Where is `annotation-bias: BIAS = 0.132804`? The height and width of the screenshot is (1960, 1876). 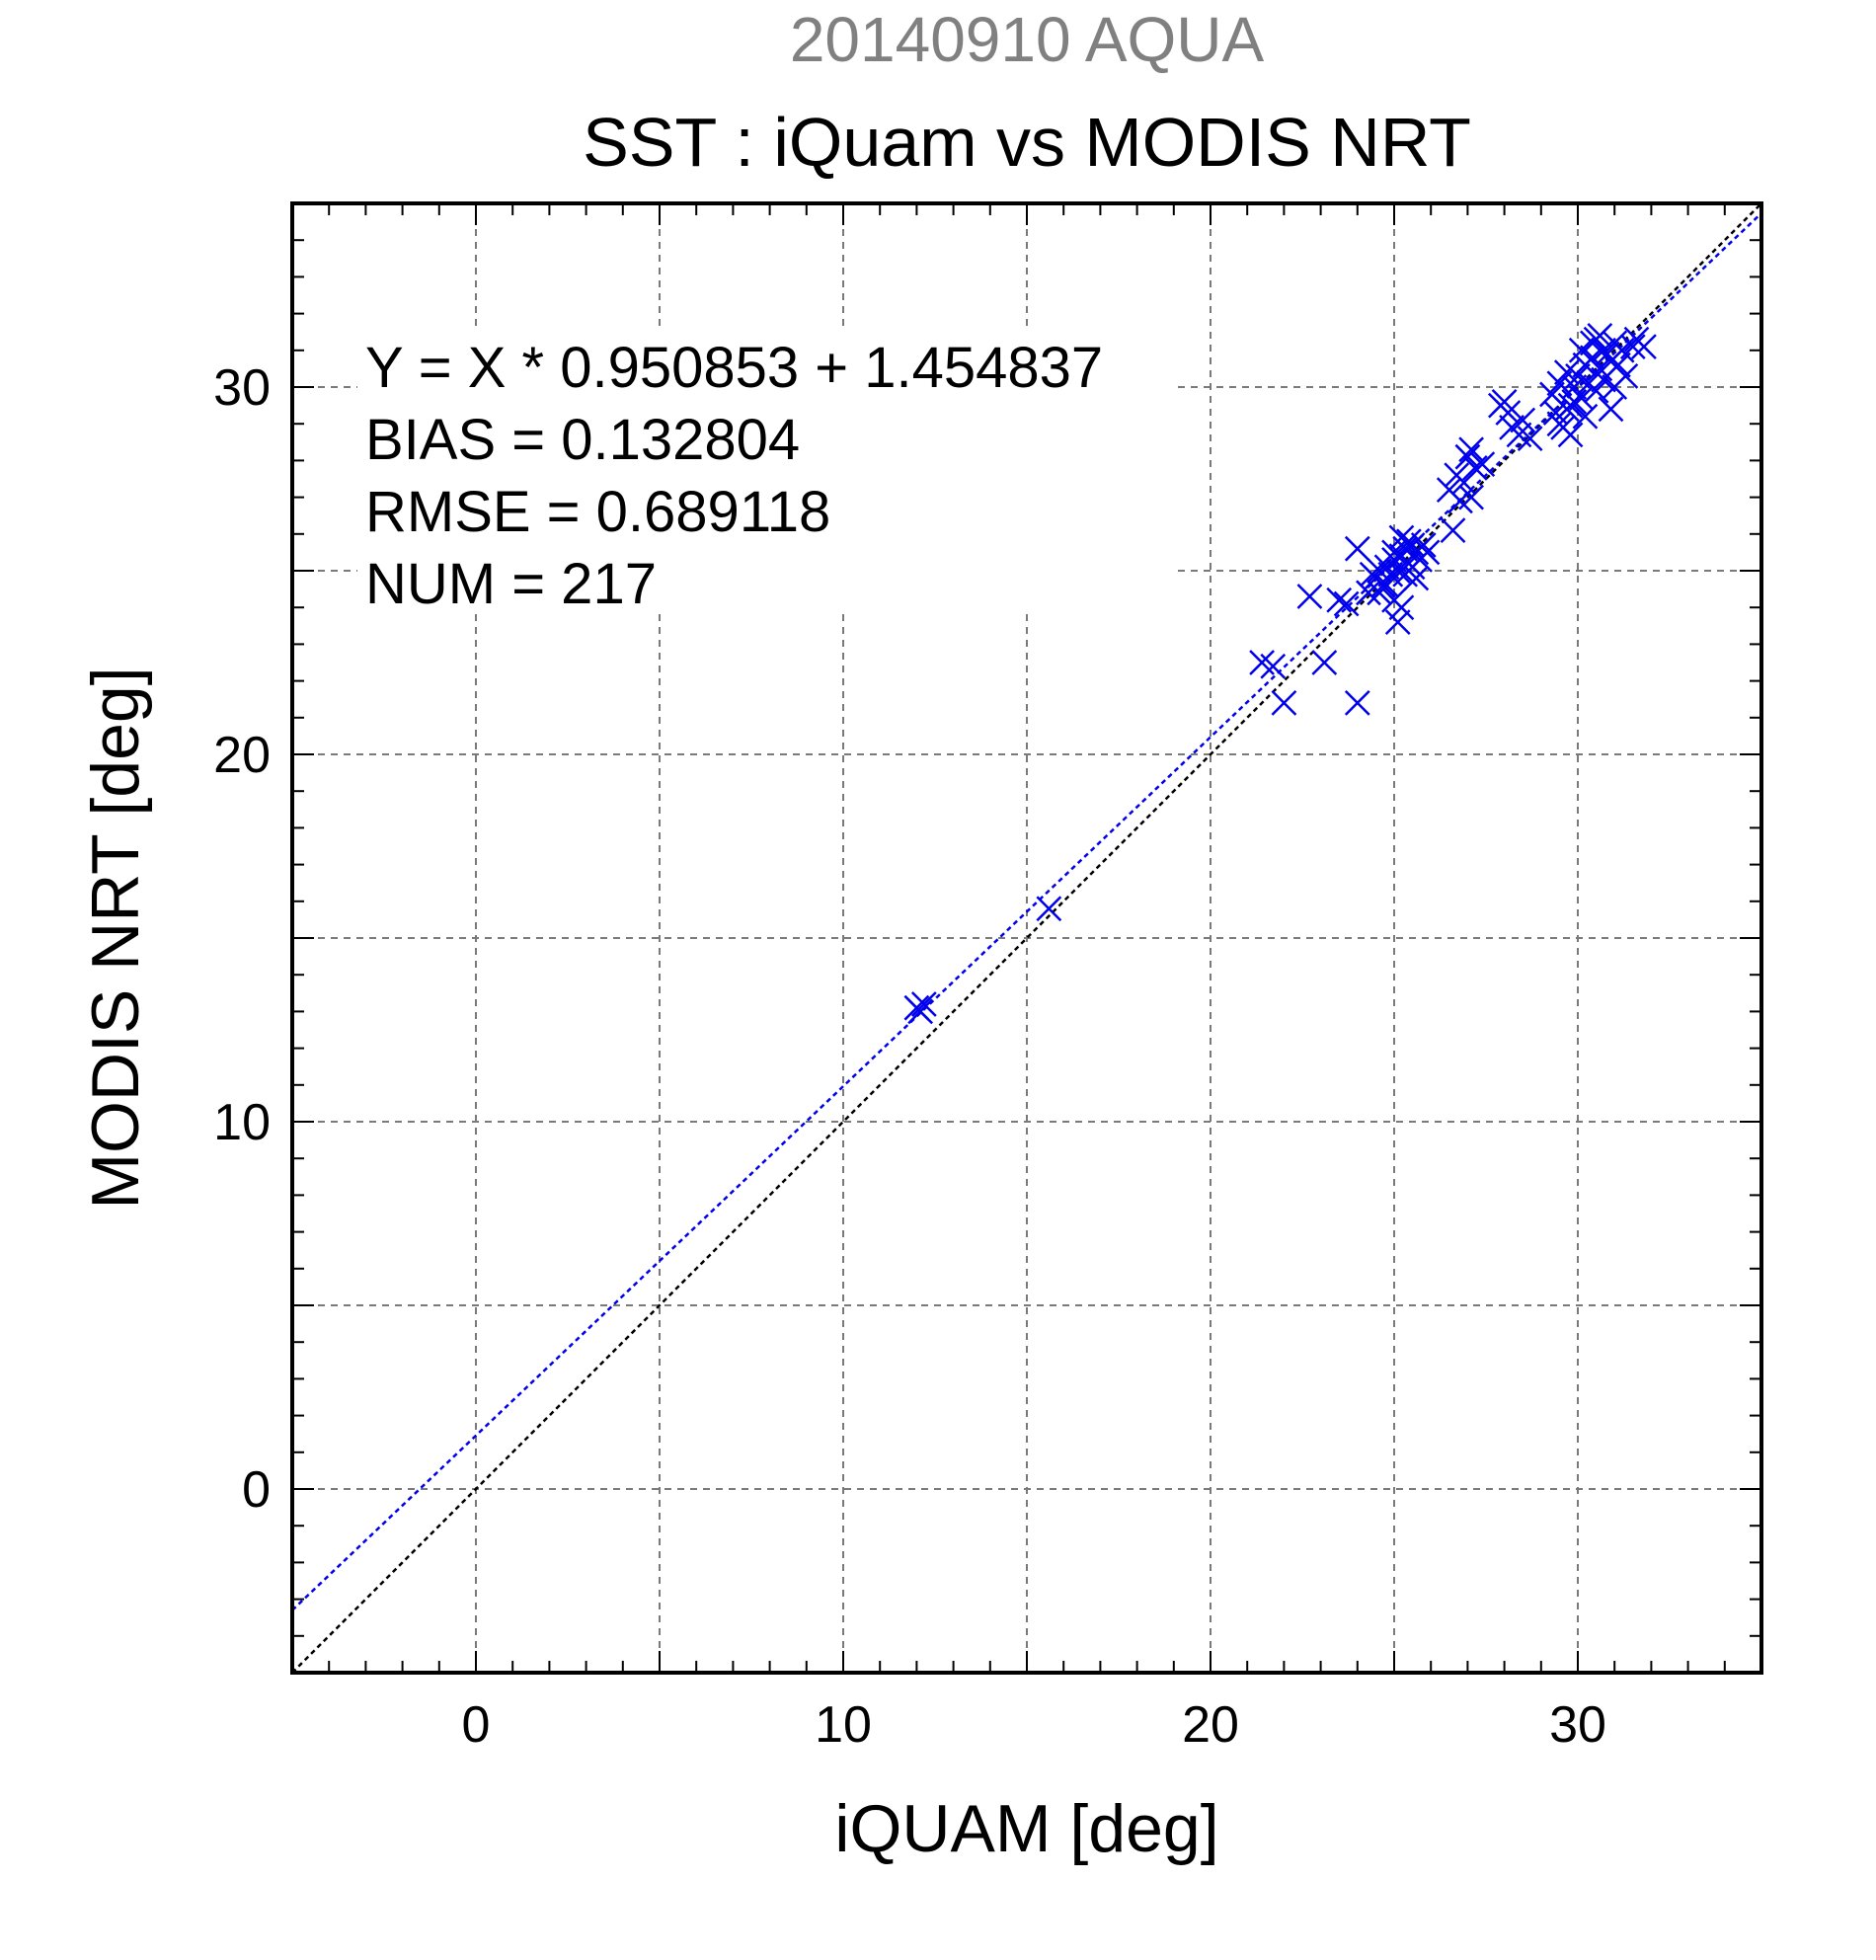
annotation-bias: BIAS = 0.132804 is located at coordinates (582, 440).